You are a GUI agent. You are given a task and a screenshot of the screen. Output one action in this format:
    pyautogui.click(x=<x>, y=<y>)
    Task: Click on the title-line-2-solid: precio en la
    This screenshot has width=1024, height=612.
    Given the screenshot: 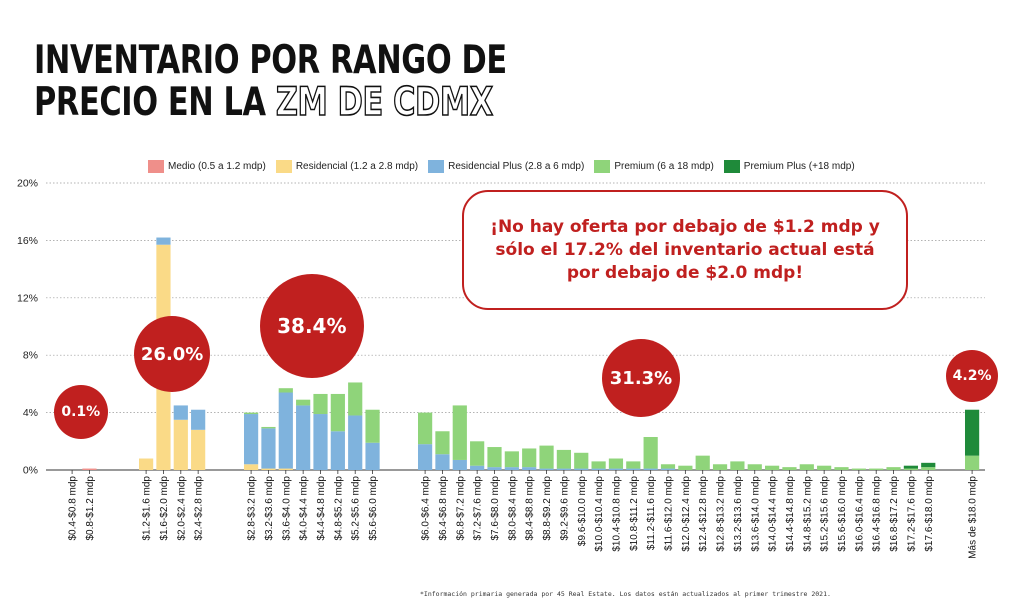 What is the action you would take?
    pyautogui.click(x=150, y=102)
    